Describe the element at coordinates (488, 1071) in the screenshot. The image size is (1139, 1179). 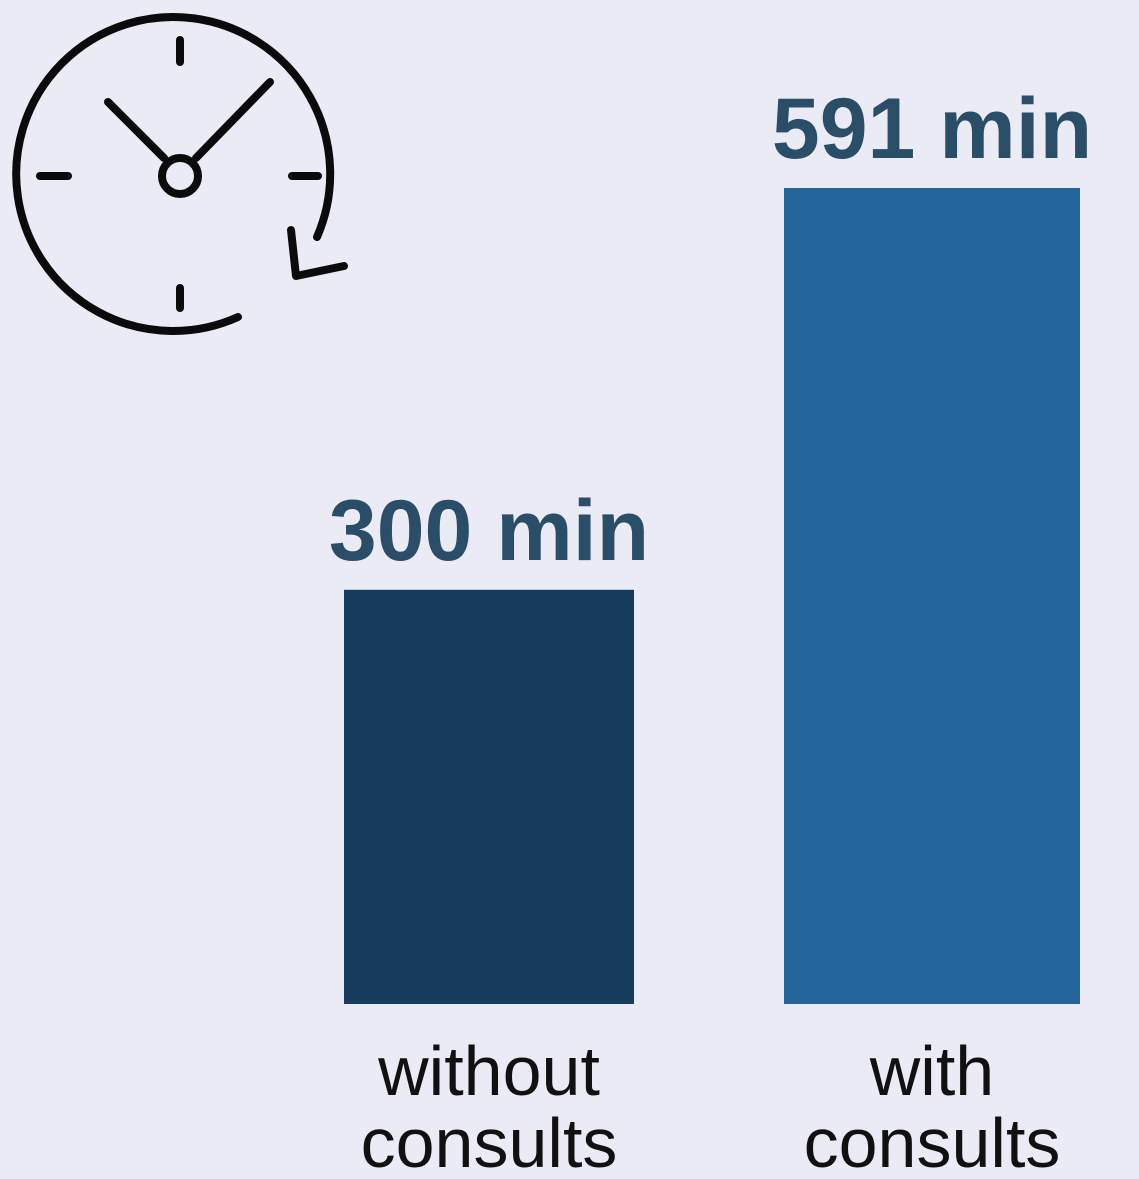
I see `category-label-line: without` at that location.